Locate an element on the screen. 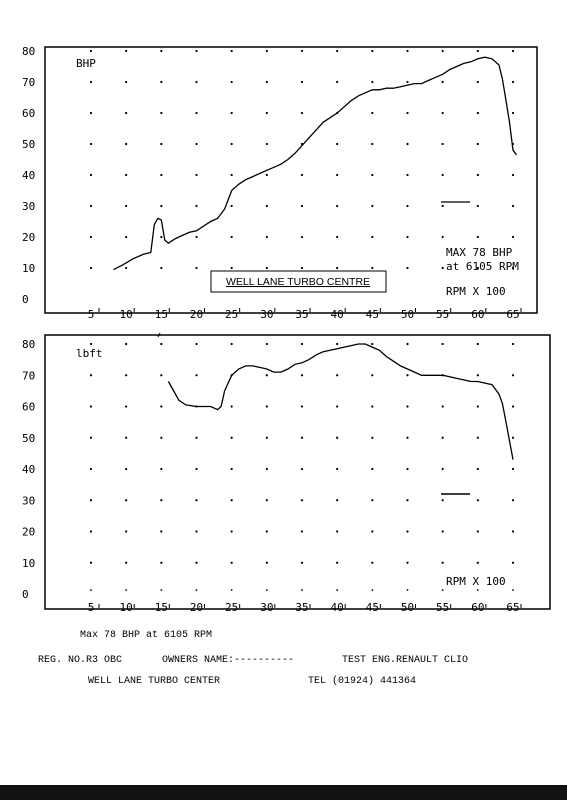 The image size is (567, 800). torque-chart-x-ticks: 5 10 15 20 25 30 35 40 45 50 55 60 65 is located at coordinates (305, 607).